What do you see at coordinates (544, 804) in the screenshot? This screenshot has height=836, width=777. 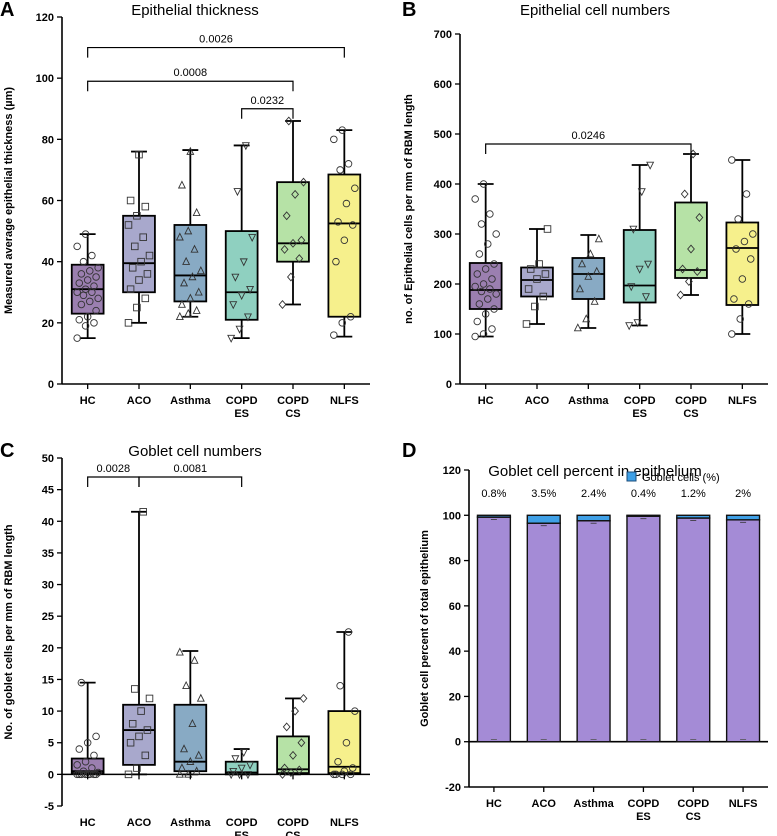 I see `x-tick-label-line: ACO` at bounding box center [544, 804].